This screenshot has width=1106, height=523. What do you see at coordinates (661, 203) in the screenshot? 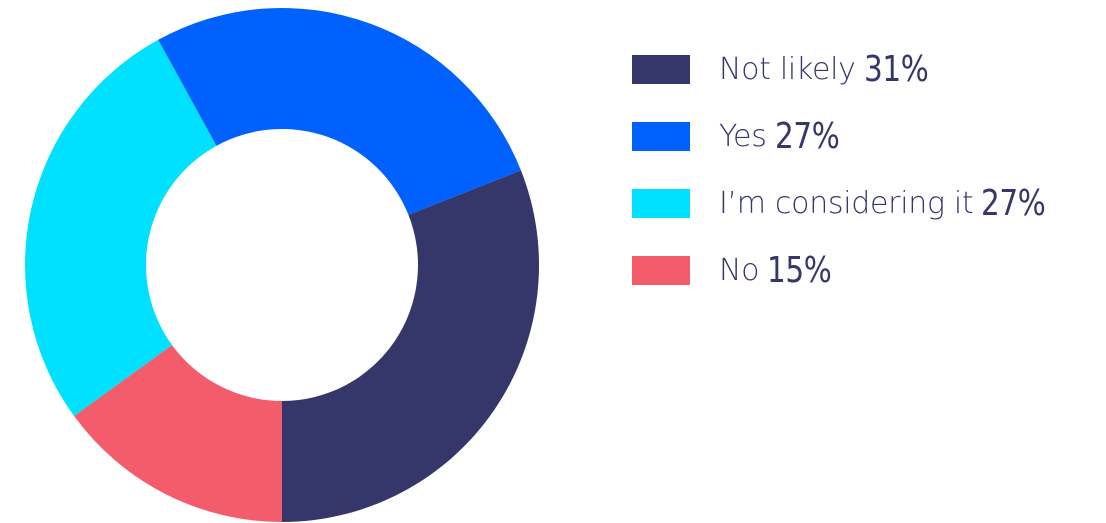
I see `legend-swatch-considering` at bounding box center [661, 203].